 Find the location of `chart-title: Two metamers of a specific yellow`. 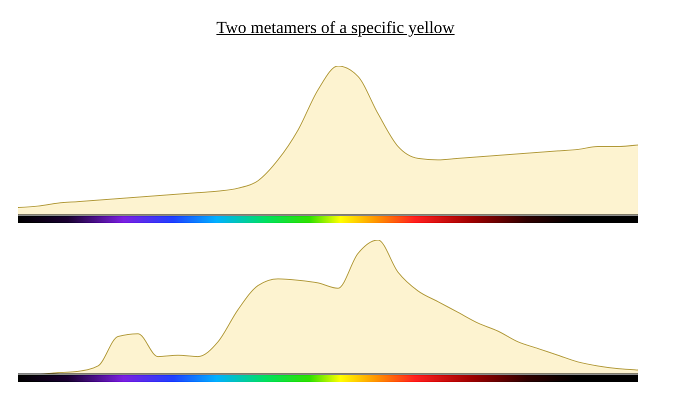

chart-title: Two metamers of a specific yellow is located at coordinates (335, 28).